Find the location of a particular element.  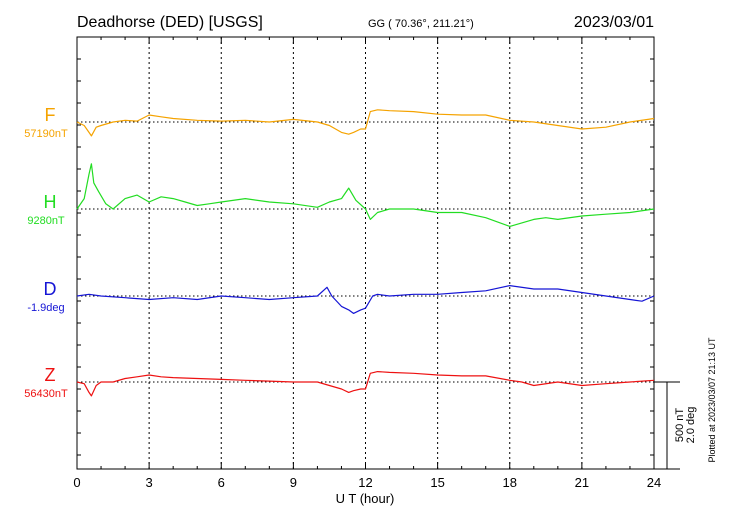

station-title: Deadhorse (DED) [USGS] is located at coordinates (170, 22).